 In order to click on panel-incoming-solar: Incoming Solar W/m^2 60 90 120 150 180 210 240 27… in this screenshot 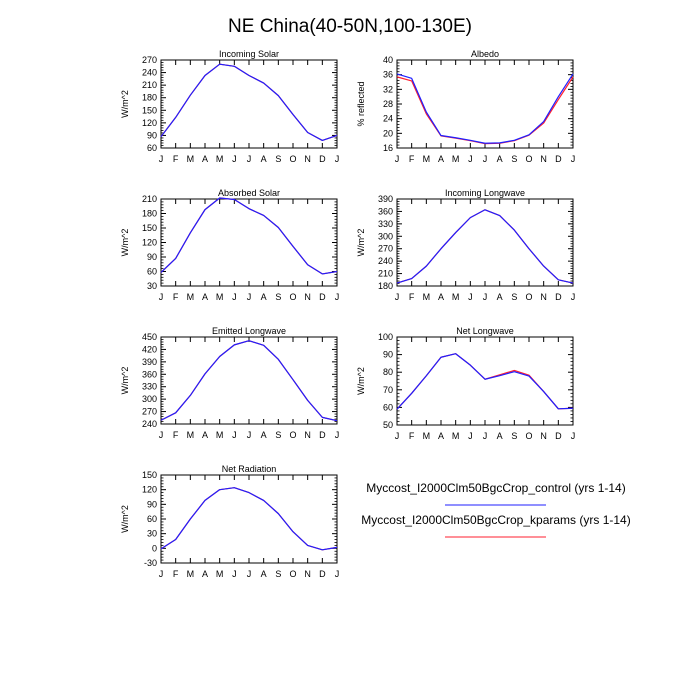, I will do `click(229, 106)`.